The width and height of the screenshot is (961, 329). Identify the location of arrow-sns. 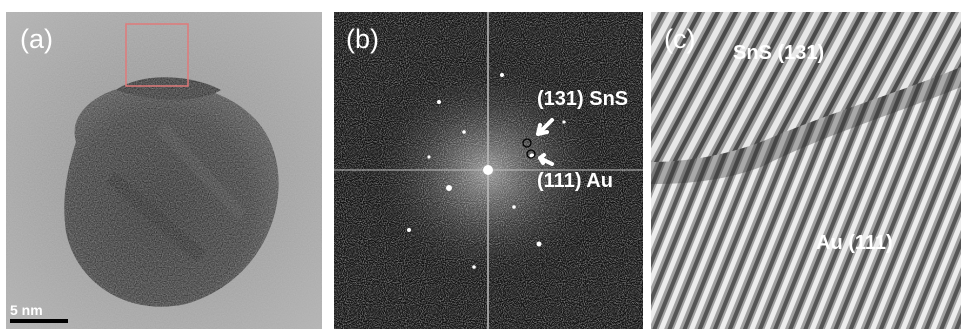
(545, 127).